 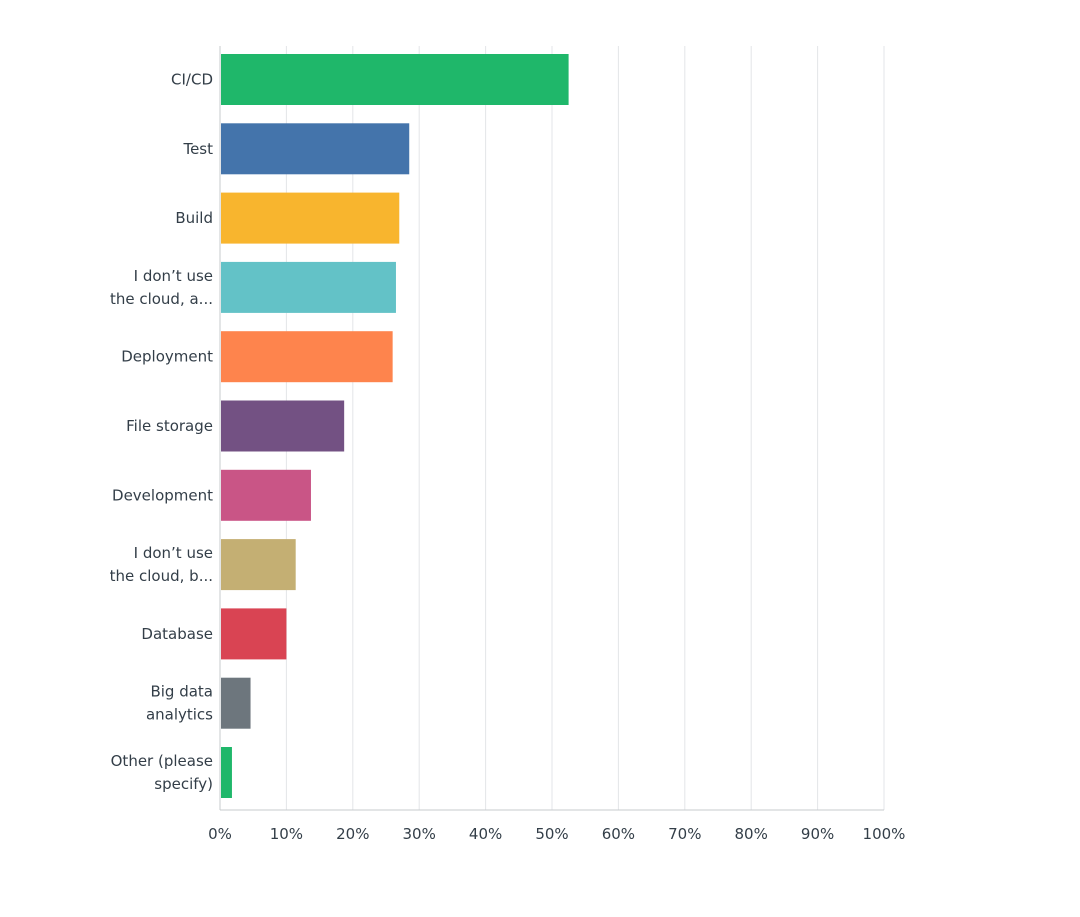 What do you see at coordinates (485, 834) in the screenshot?
I see `x-tick-label: 40%` at bounding box center [485, 834].